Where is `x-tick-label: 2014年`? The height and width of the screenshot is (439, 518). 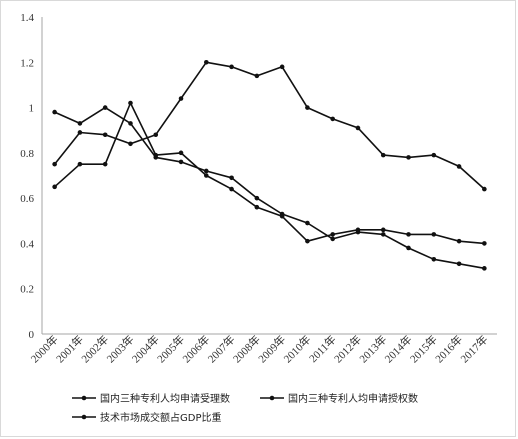 x-tick-label: 2014年 is located at coordinates (397, 348).